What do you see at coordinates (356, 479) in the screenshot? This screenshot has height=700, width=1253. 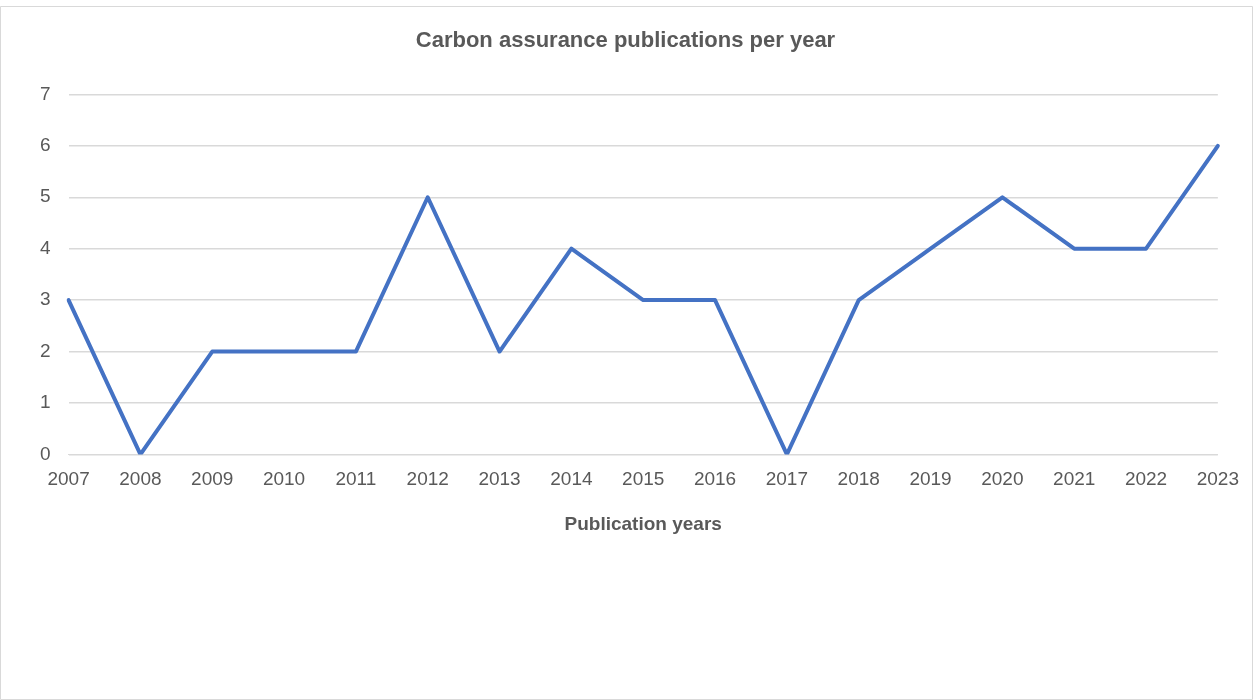 I see `x-tick-label: 2011` at bounding box center [356, 479].